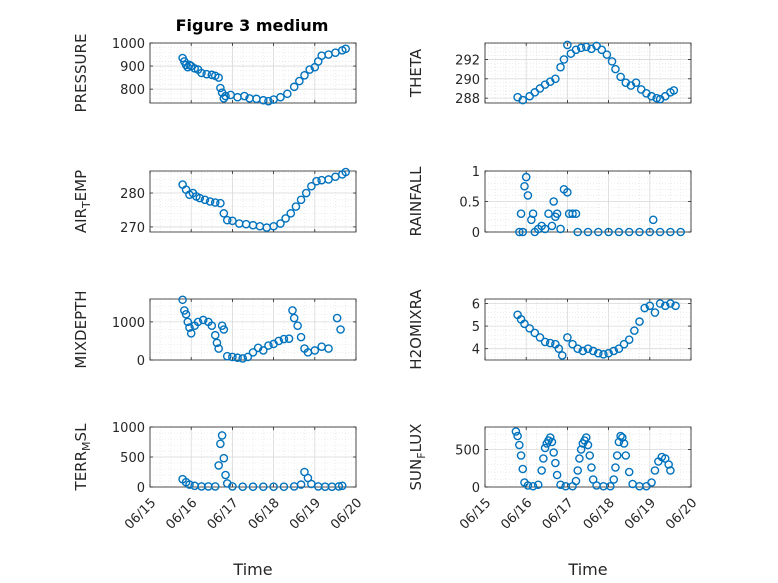  Describe the element at coordinates (132, 228) in the screenshot. I see `y-tick-label: 270` at that location.